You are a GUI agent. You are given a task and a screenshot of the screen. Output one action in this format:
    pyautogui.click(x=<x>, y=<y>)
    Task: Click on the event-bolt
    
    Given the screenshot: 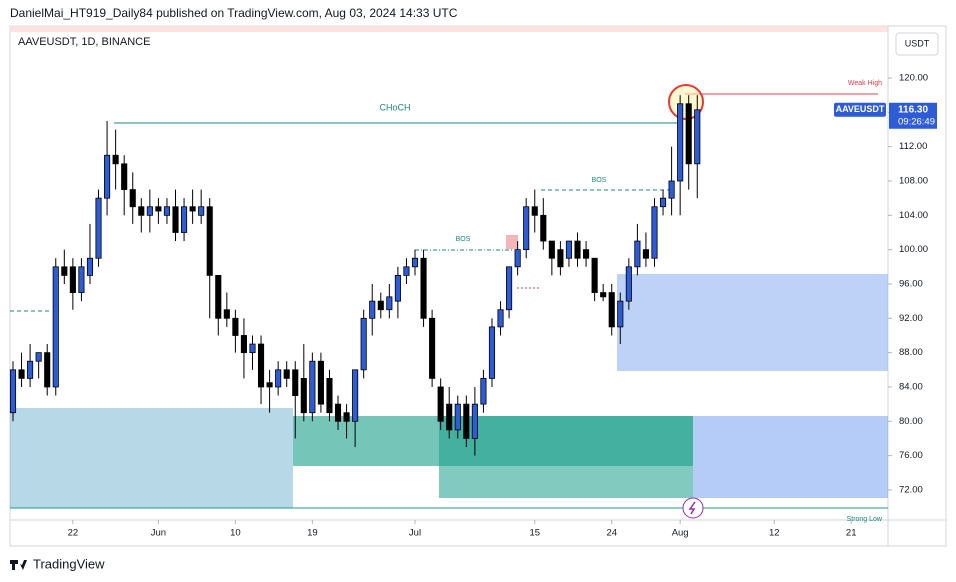 What is the action you would take?
    pyautogui.click(x=692, y=508)
    